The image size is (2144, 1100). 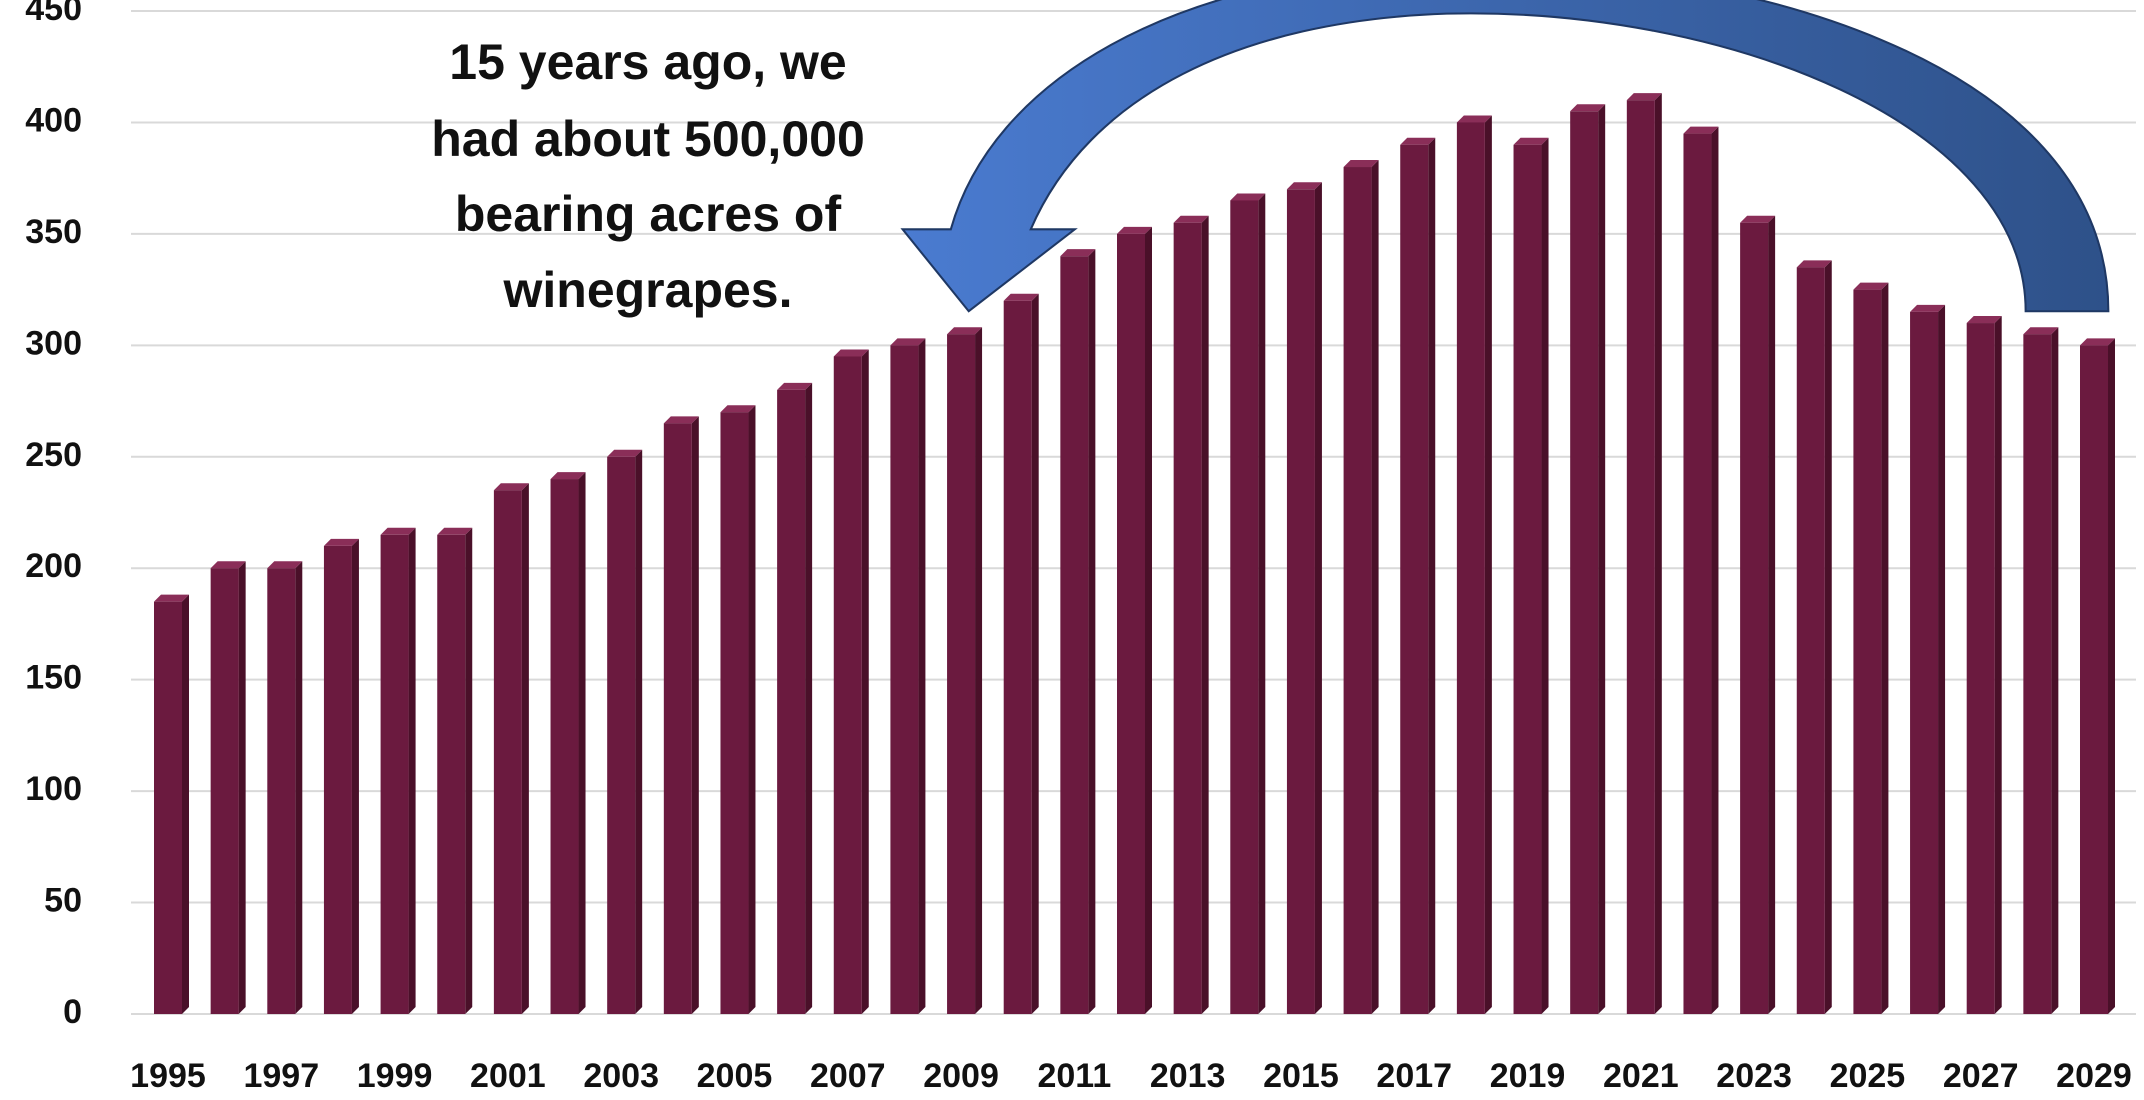 What do you see at coordinates (1528, 1076) in the screenshot?
I see `x-tick-label: 2019` at bounding box center [1528, 1076].